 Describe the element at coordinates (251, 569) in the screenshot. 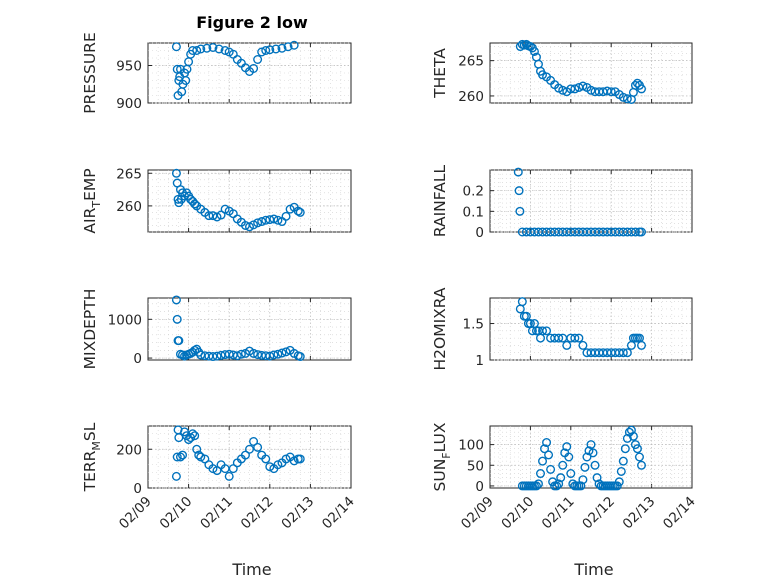

I see `x-axis-label-left: Time` at that location.